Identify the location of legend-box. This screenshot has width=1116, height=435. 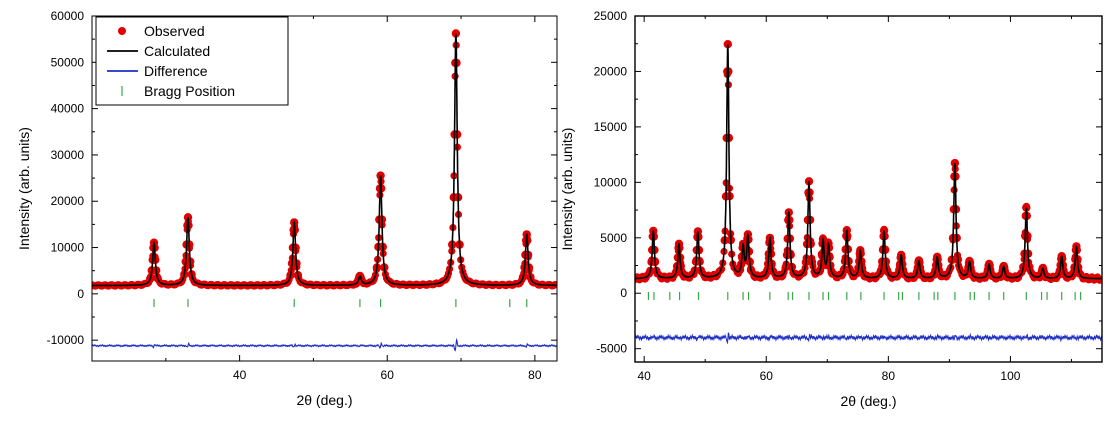
(192, 61).